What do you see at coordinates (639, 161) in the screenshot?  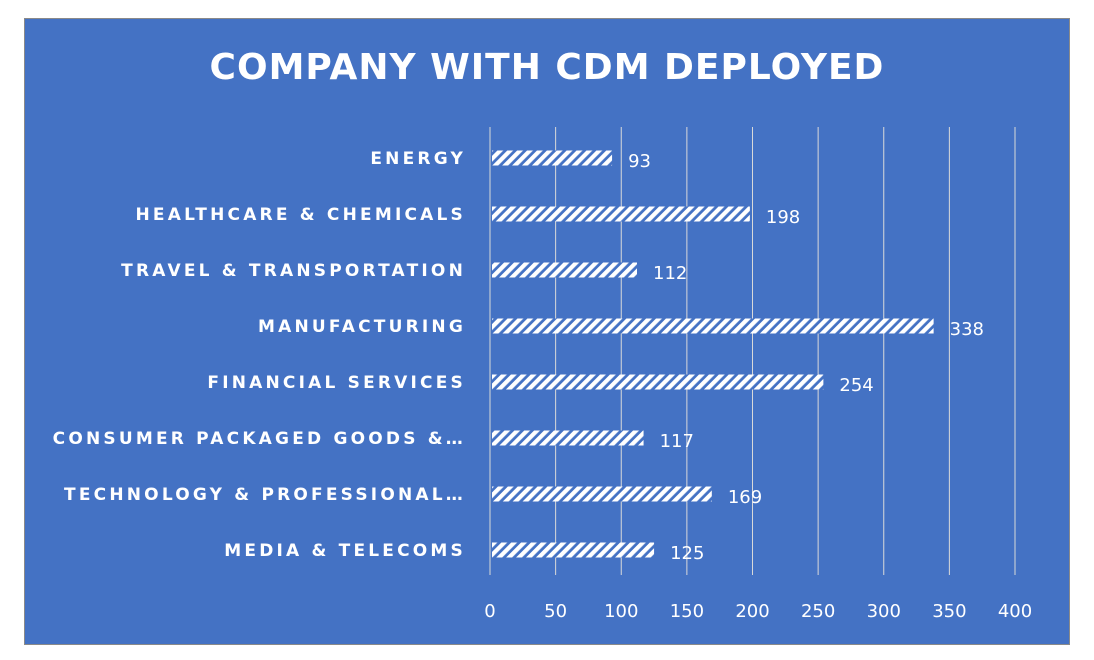 I see `data-label: 93` at bounding box center [639, 161].